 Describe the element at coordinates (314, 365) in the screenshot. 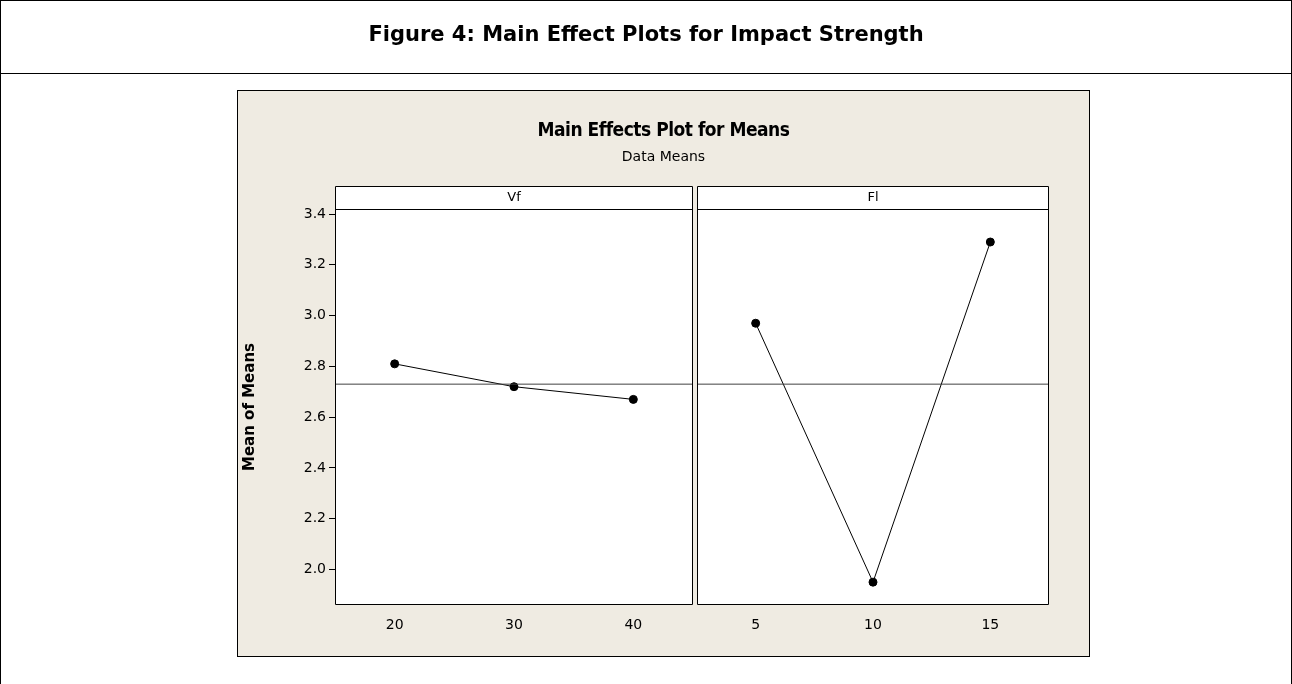

I see `y-tick-label: 2.8` at that location.